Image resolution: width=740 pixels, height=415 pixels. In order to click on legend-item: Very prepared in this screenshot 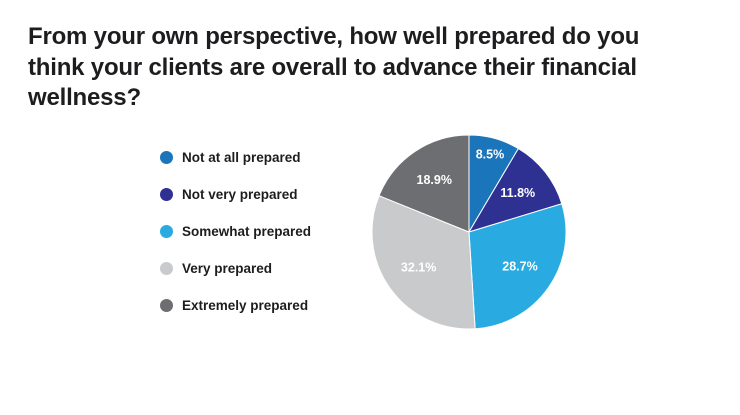, I will do `click(235, 268)`.